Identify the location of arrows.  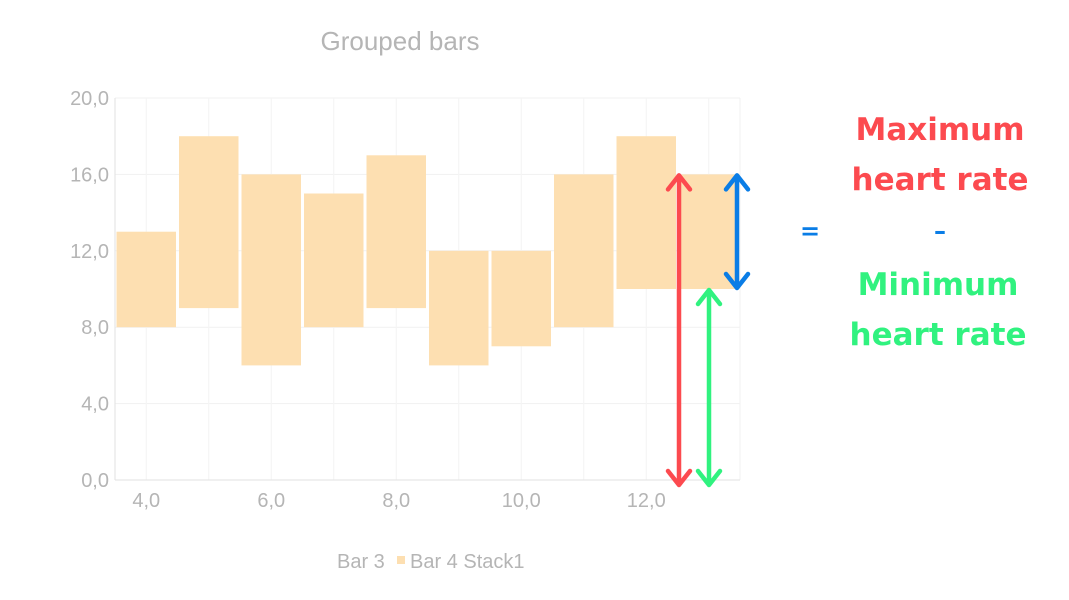
(708, 330).